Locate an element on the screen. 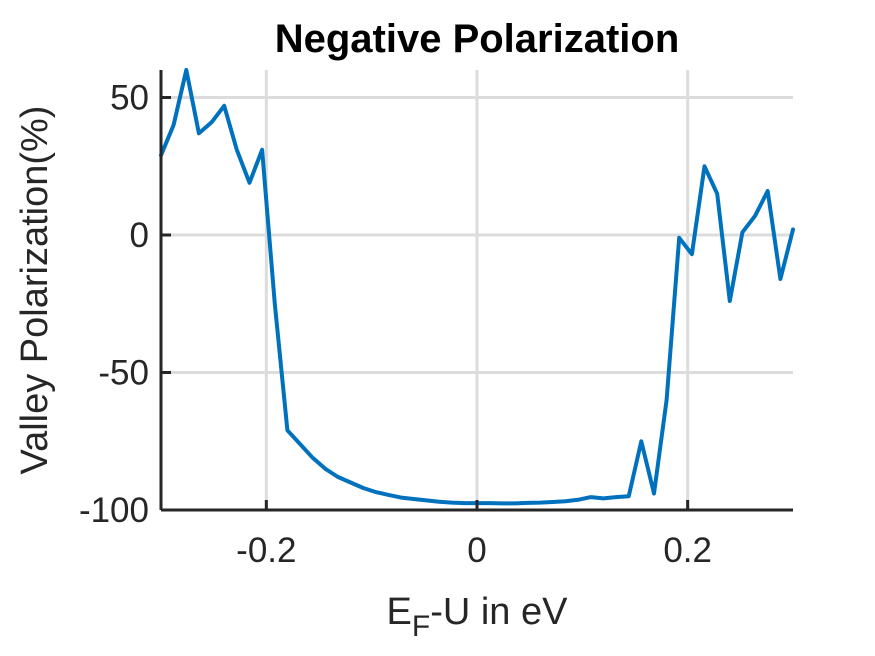  y-tick-label: 50 is located at coordinates (129, 98).